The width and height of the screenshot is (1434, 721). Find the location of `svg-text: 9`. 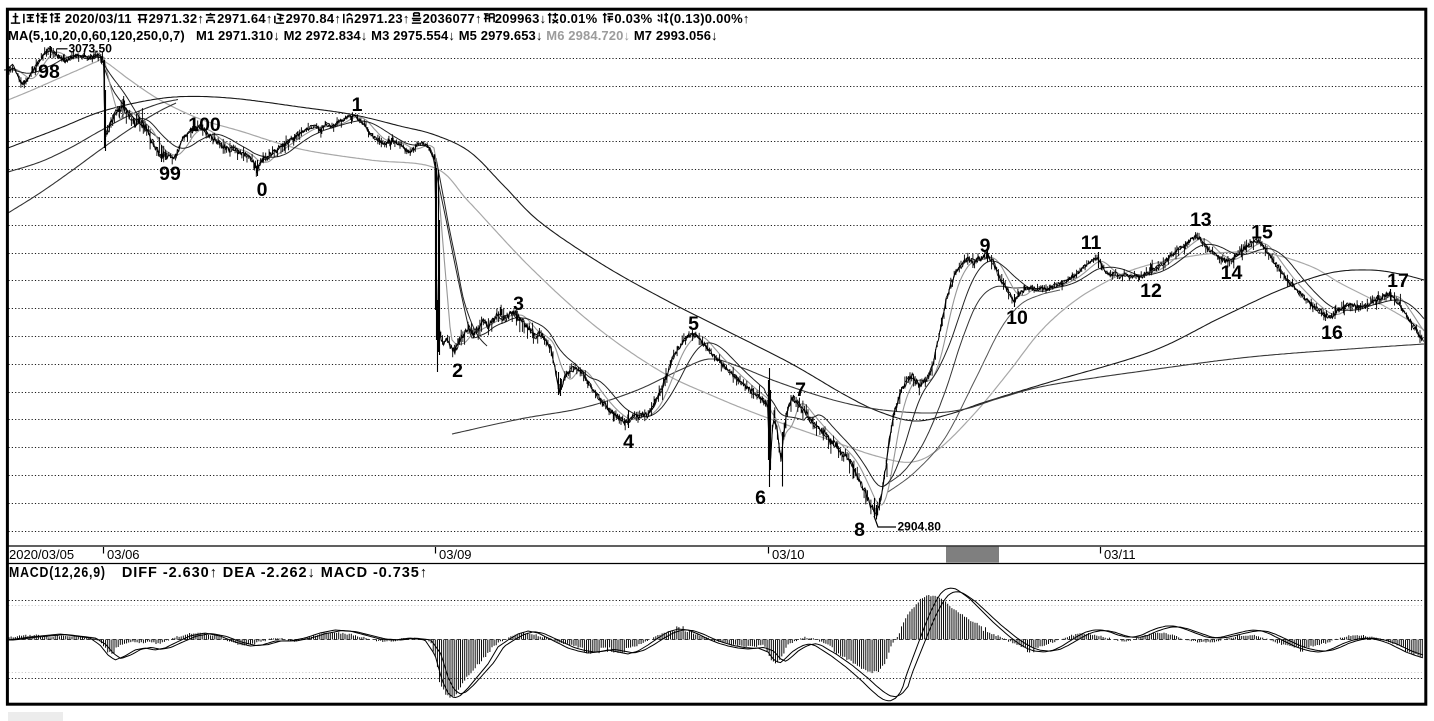

svg-text: 9 is located at coordinates (985, 246).